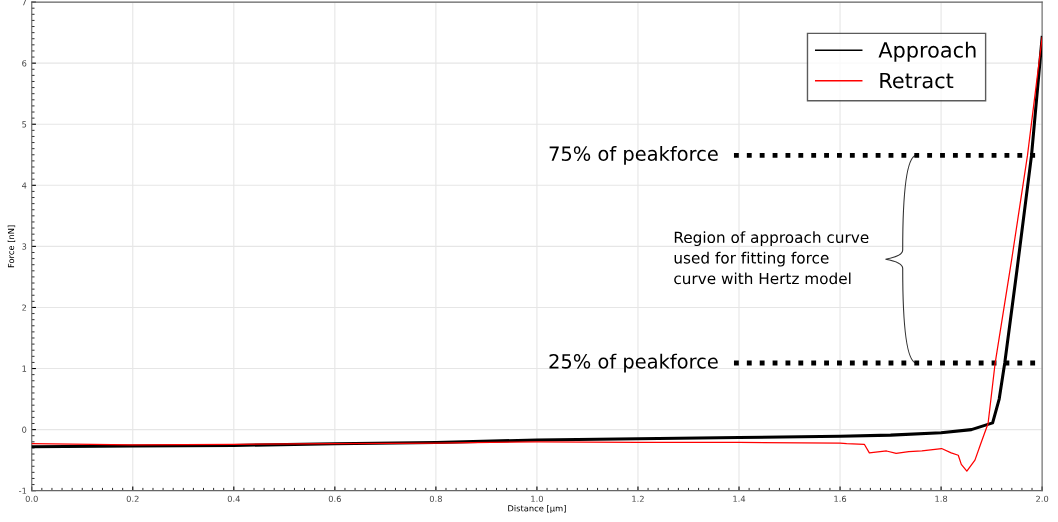 Image resolution: width=1058 pixels, height=522 pixels. I want to click on legend-label: Retract, so click(917, 80).